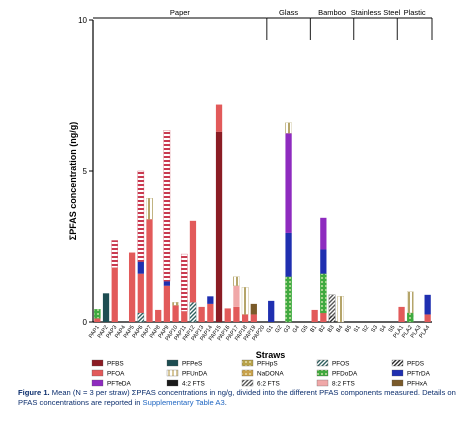 The width and height of the screenshot is (474, 424). Describe the element at coordinates (73, 181) in the screenshot. I see `y-axis-title: ΣPFAS concentration (ng/g)` at that location.